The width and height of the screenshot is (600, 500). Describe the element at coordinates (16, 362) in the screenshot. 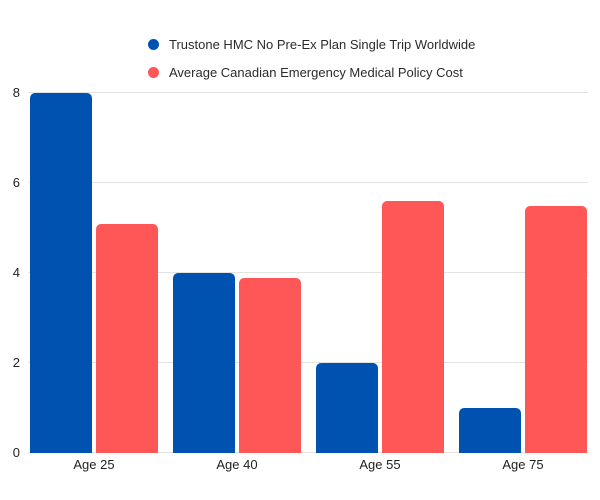

I see `y-axis-tick-2: 2` at that location.